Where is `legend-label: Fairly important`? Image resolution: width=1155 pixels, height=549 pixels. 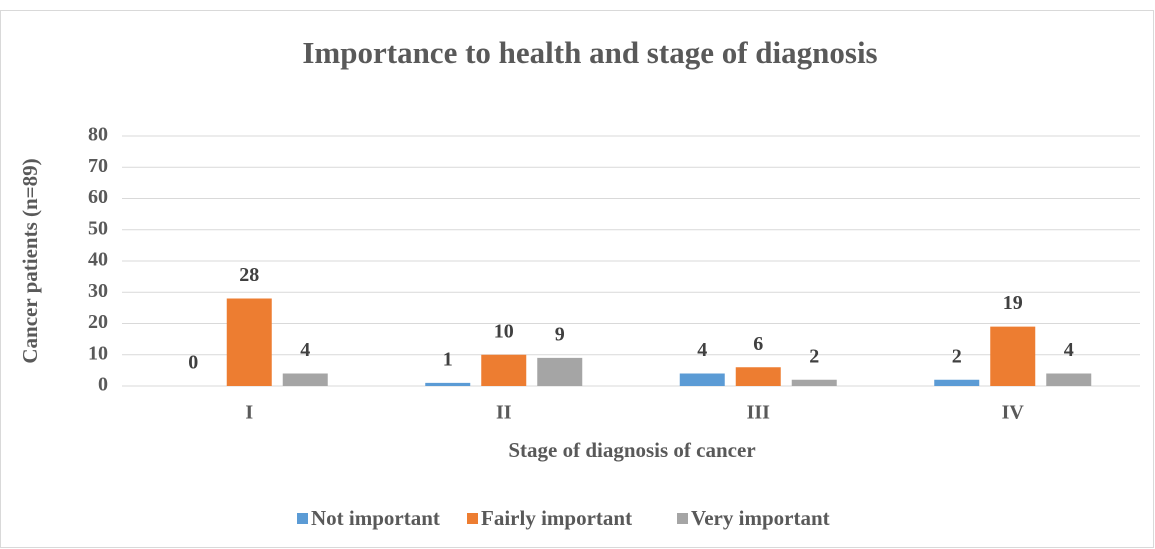
legend-label: Fairly important is located at coordinates (556, 518).